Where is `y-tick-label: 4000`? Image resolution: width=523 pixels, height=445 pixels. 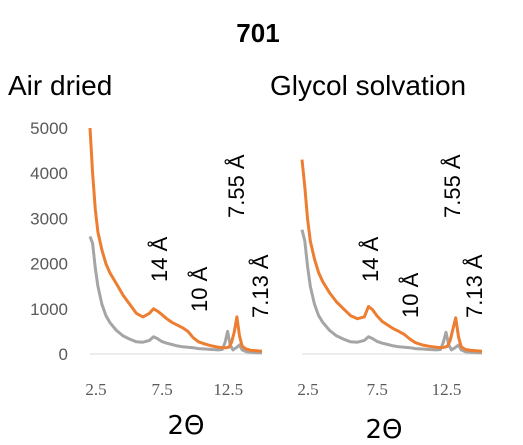 y-tick-label: 4000 is located at coordinates (49, 173).